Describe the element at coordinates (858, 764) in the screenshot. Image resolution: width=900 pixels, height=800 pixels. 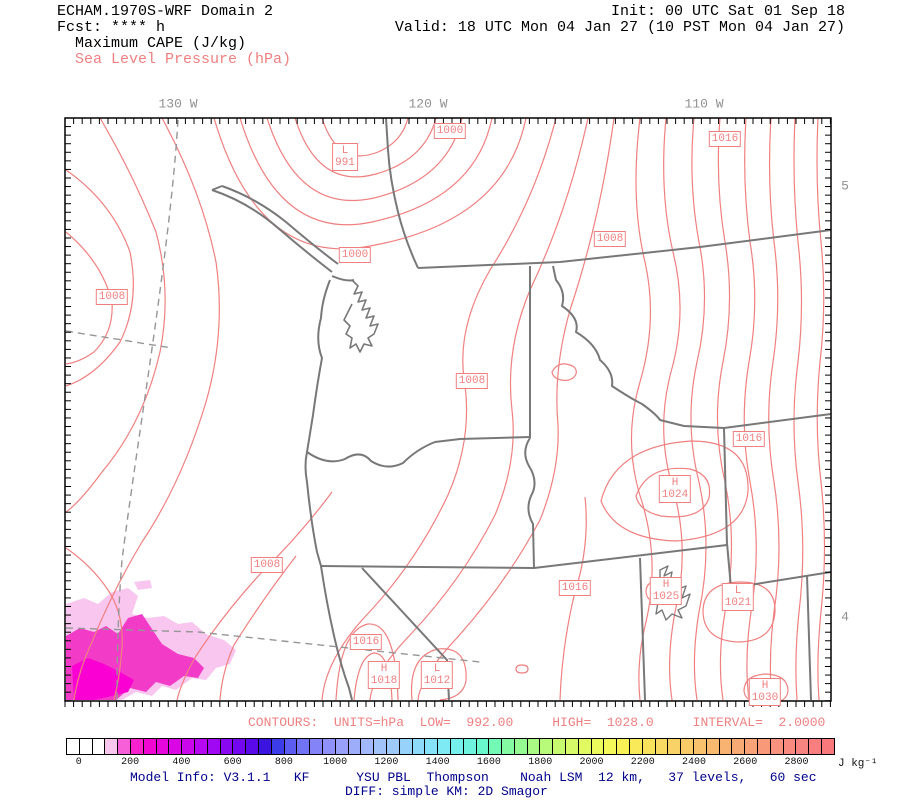
I see `colorbar-unit: J kg⁻¹` at that location.